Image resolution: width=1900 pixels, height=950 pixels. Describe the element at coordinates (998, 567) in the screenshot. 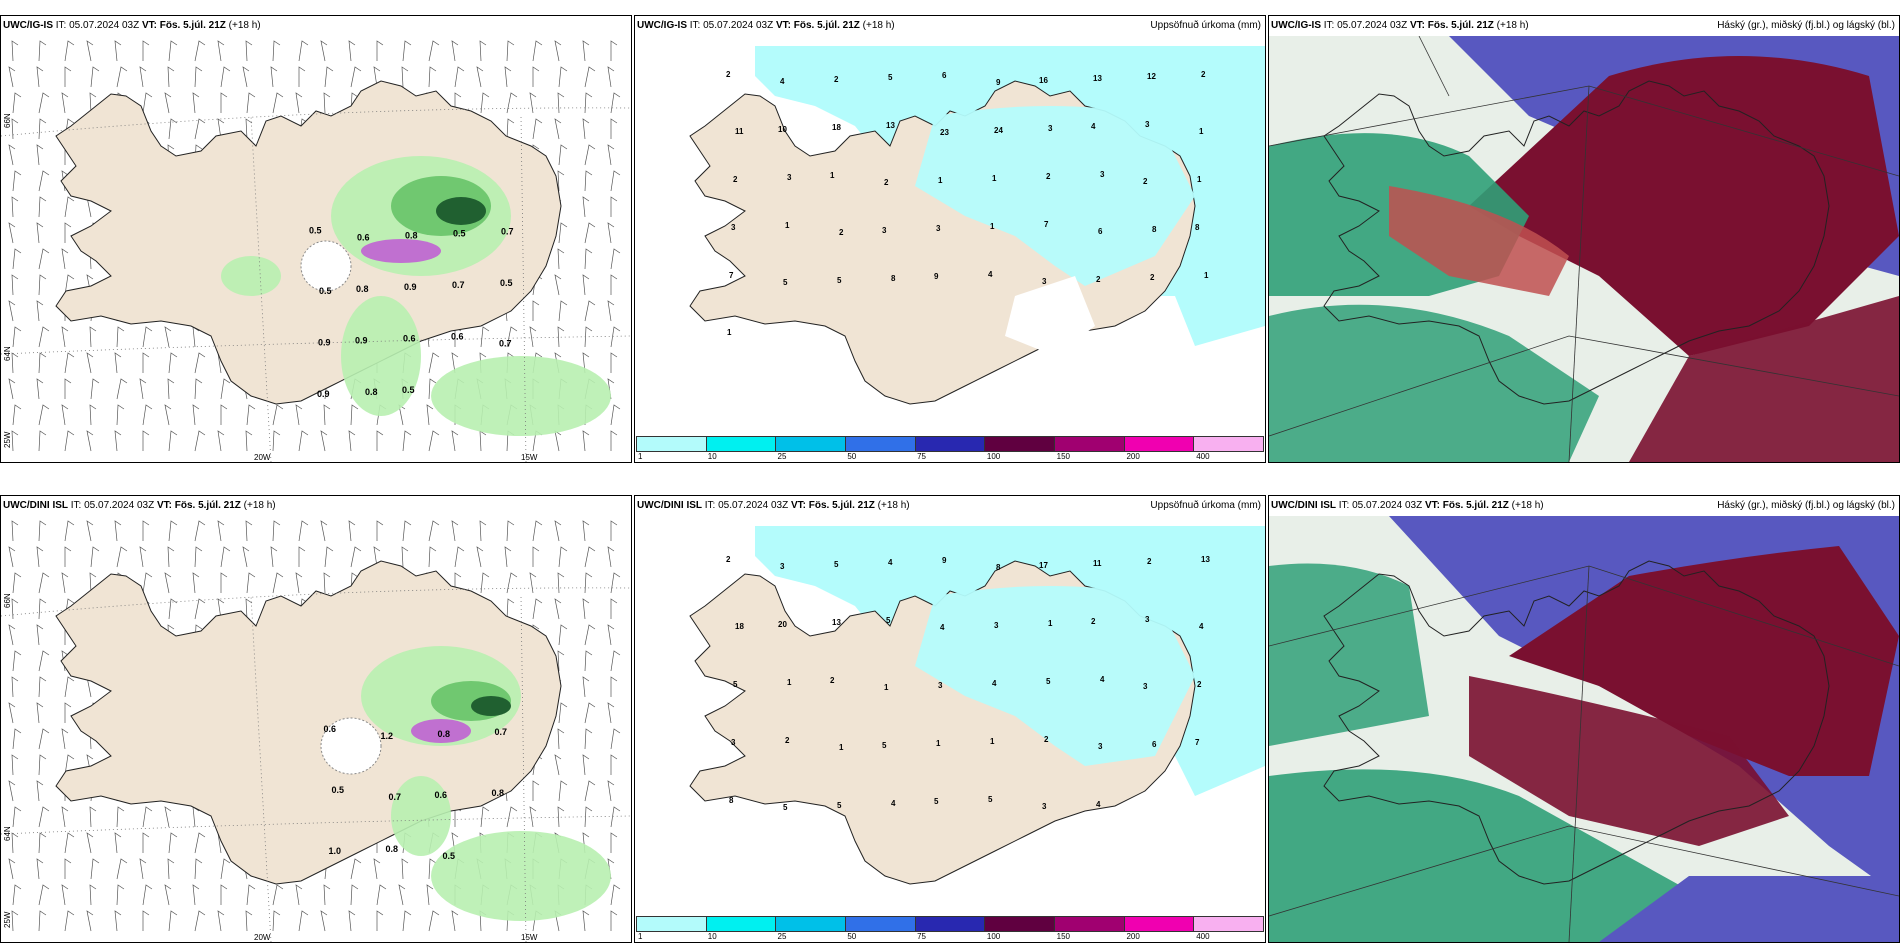

I see `value-label: 8` at that location.